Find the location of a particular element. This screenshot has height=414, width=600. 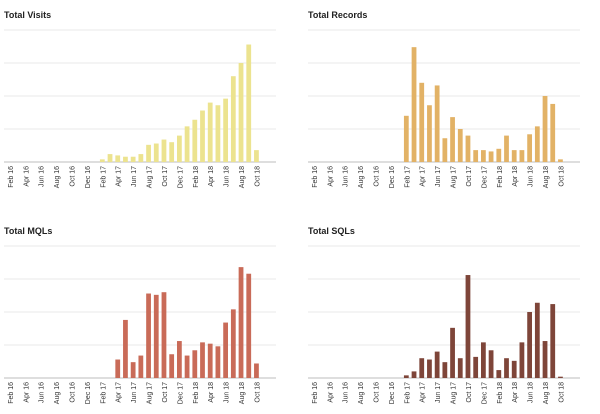

chart-title: Total MQLs is located at coordinates (28, 231).